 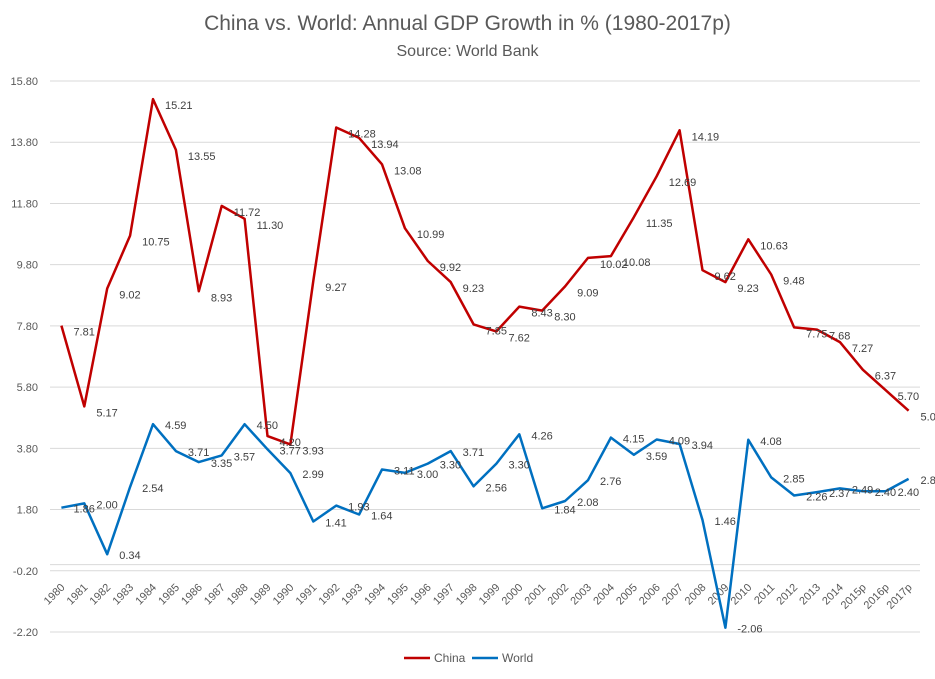 What do you see at coordinates (24, 143) in the screenshot?
I see `y-tick-label: 13.80` at bounding box center [24, 143].